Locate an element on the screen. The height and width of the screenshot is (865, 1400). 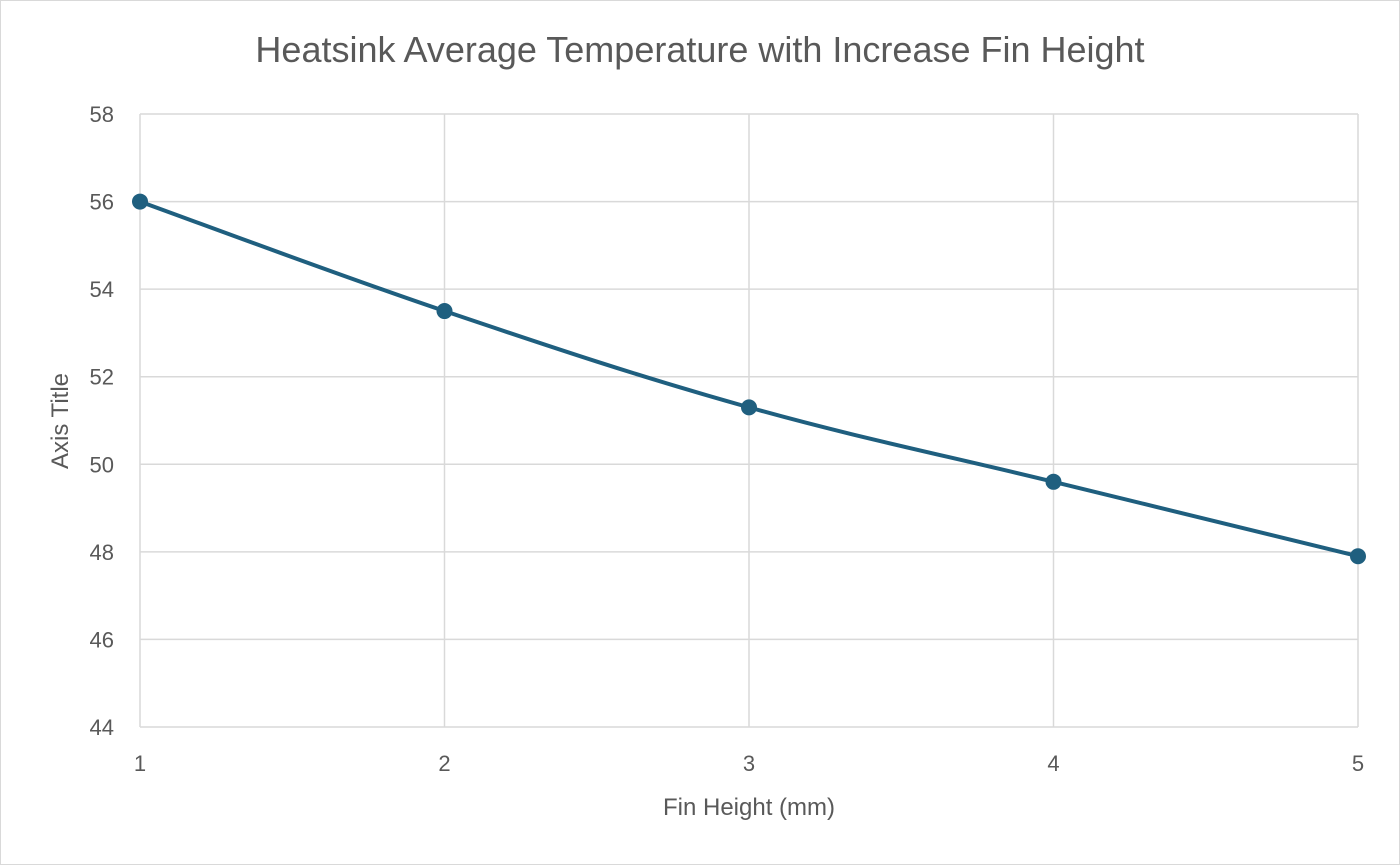
x-tick-label: 4 is located at coordinates (1053, 763).